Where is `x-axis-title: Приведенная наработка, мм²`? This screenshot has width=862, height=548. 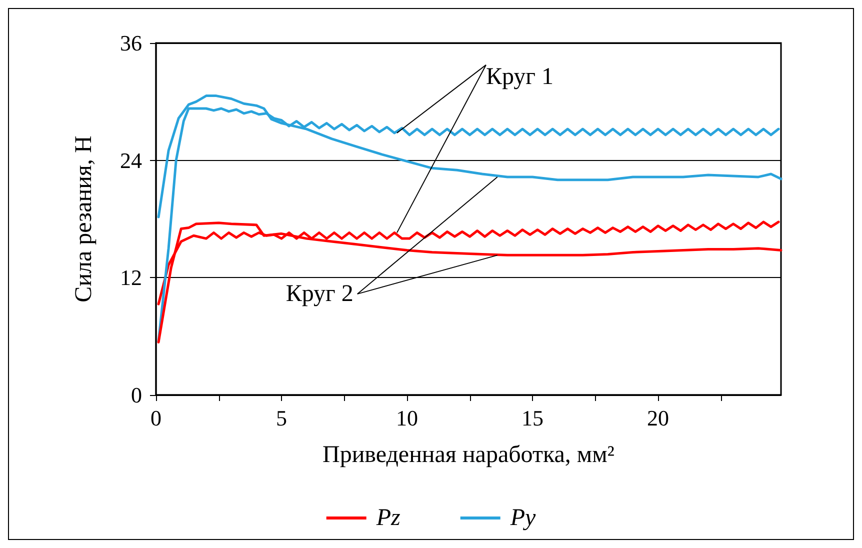
x-axis-title: Приведенная наработка, мм² is located at coordinates (468, 455).